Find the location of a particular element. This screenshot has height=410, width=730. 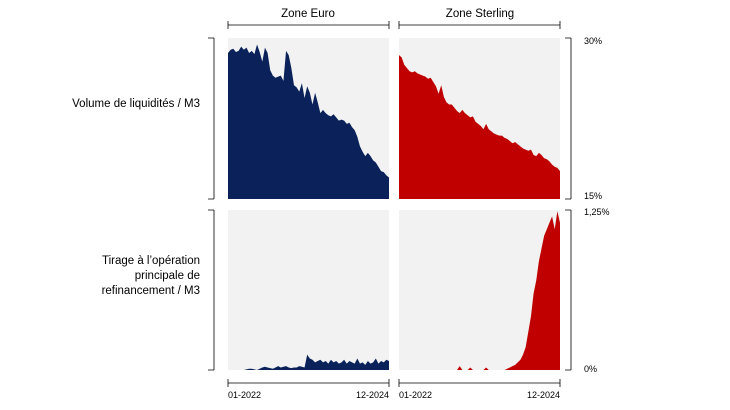

column-bracket-sterling is located at coordinates (479, 25).